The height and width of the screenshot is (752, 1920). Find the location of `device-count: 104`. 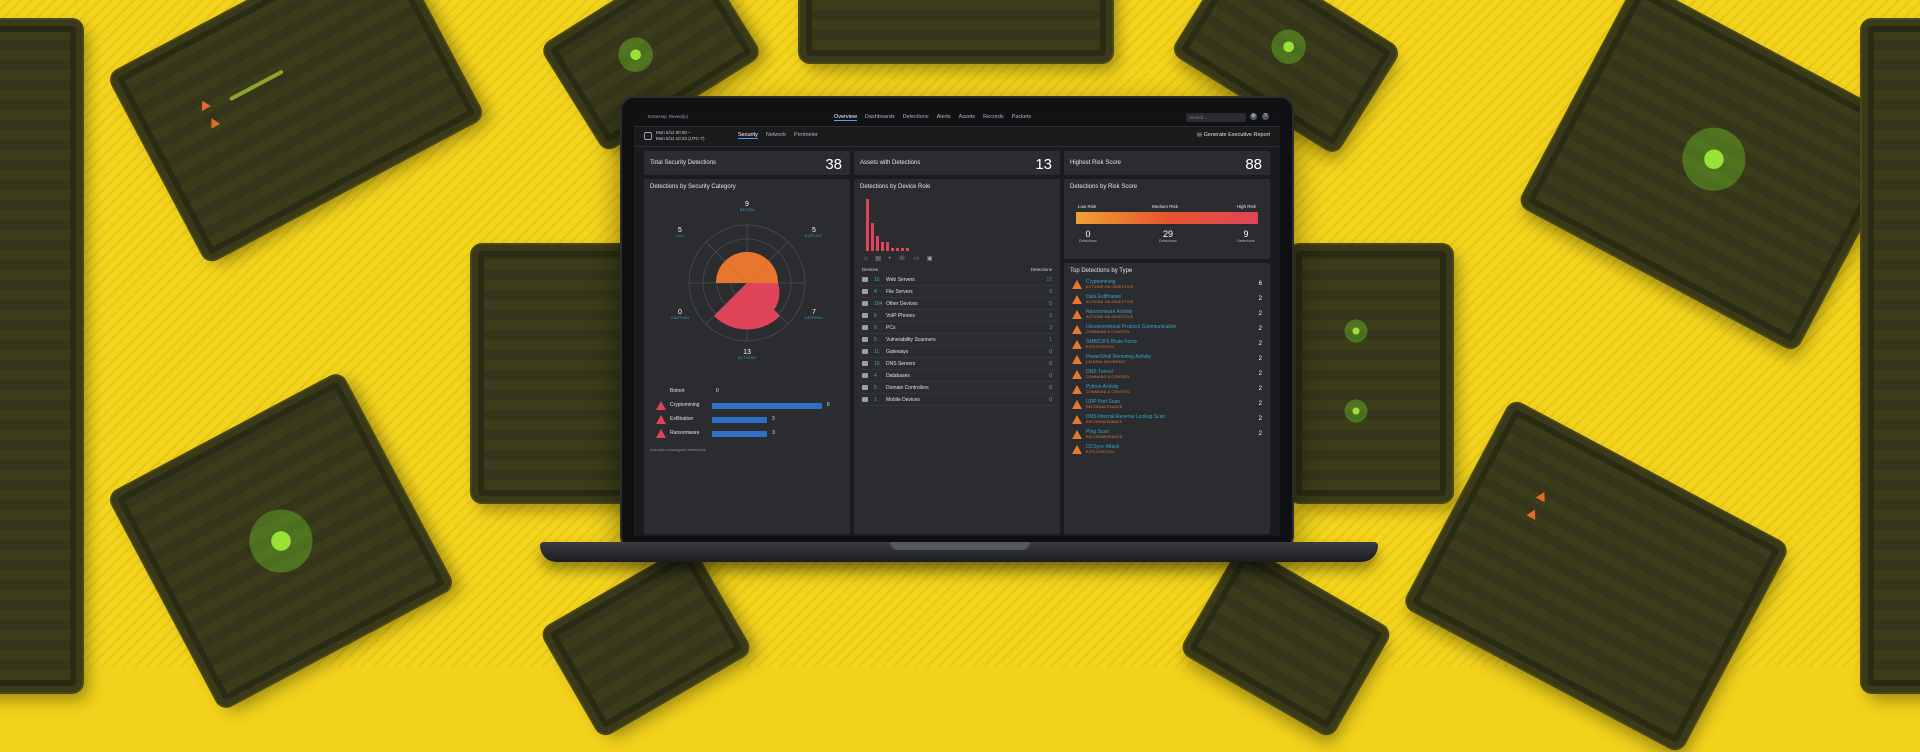

device-count: 104 is located at coordinates (878, 304).